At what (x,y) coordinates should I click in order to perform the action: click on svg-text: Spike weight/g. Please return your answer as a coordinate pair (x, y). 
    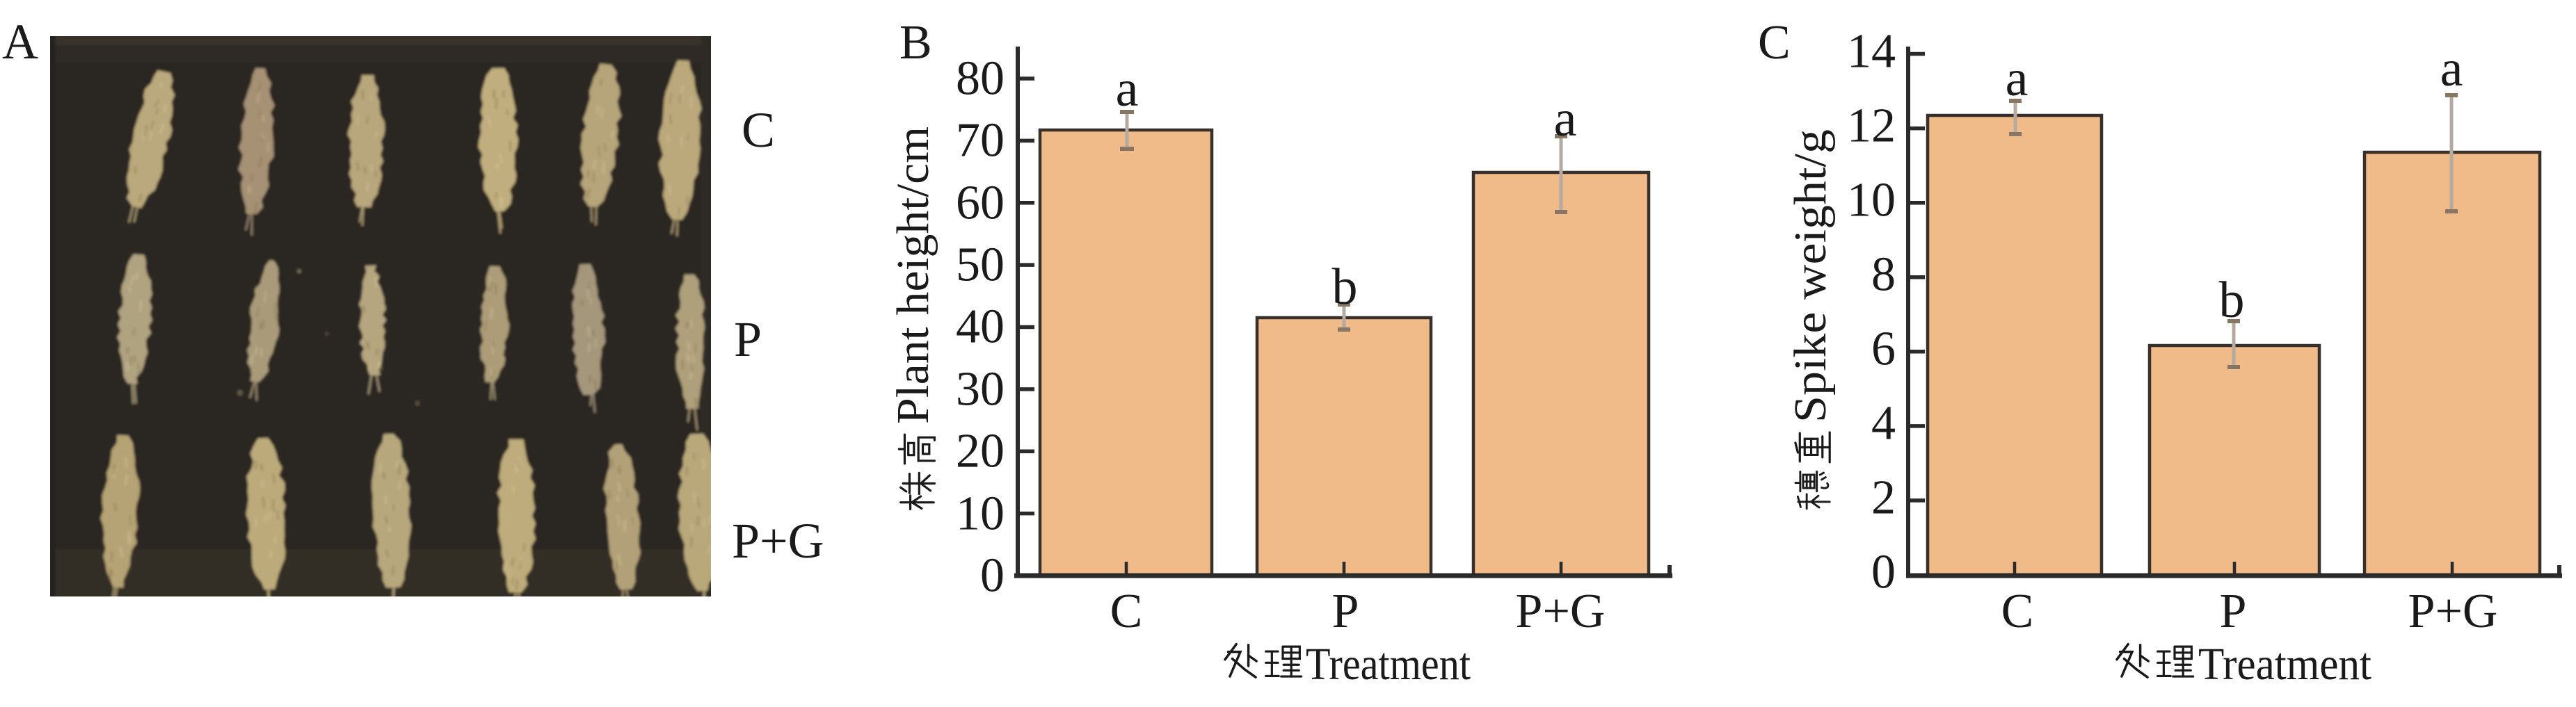
    Looking at the image, I should click on (1810, 276).